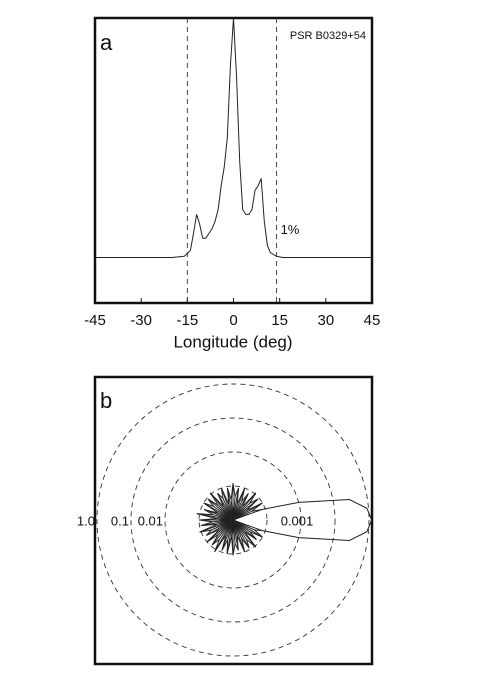 The width and height of the screenshot is (480, 678). What do you see at coordinates (232, 341) in the screenshot?
I see `x-axis-label: Longitude (deg)` at bounding box center [232, 341].